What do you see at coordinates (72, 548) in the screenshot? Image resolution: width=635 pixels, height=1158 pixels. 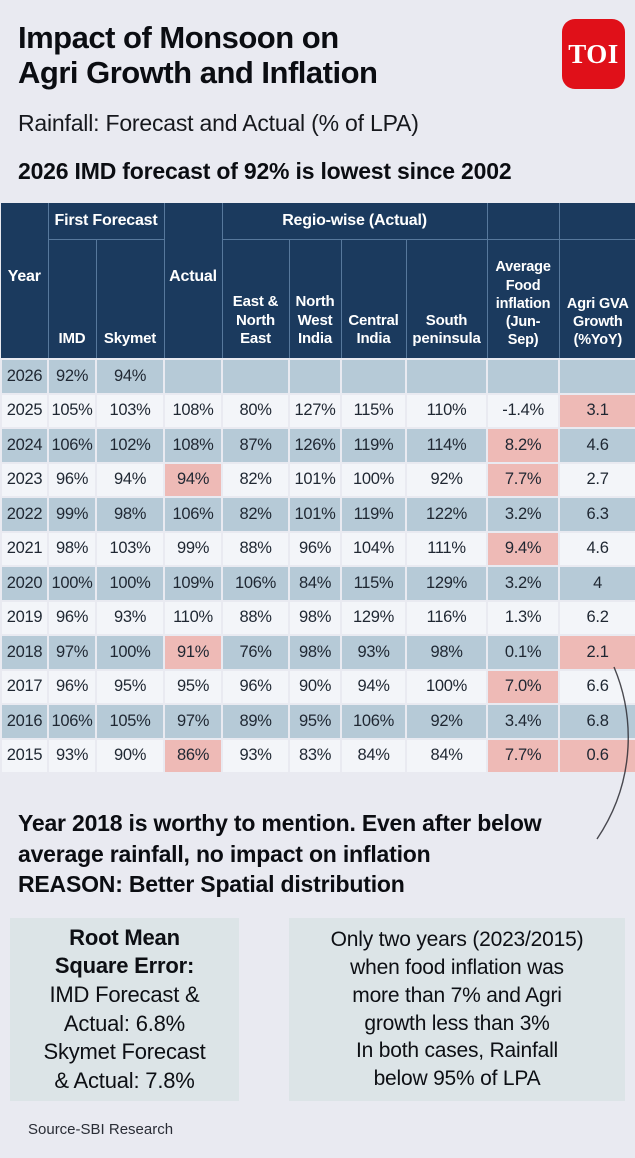 I see `cell-2021-imd: 98%` at bounding box center [72, 548].